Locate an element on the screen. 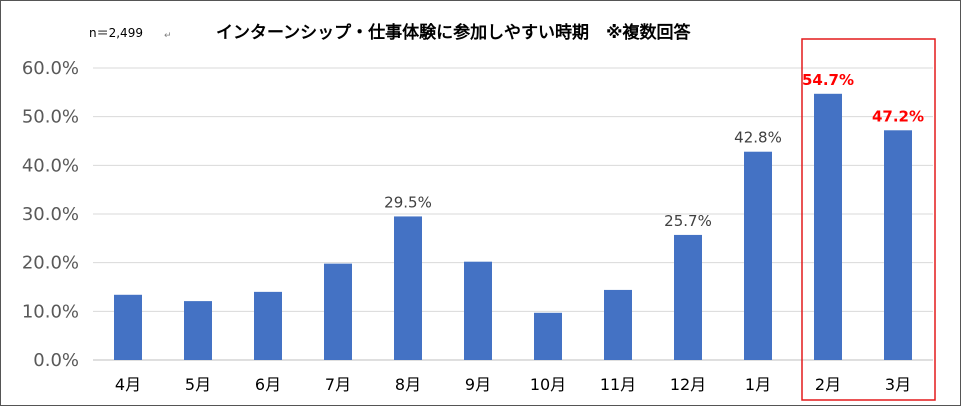 This screenshot has height=407, width=961. data-label: 29.5% is located at coordinates (408, 202).